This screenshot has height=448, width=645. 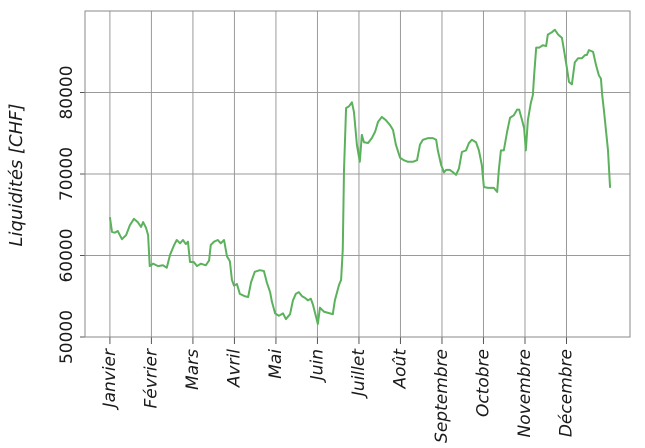 I want to click on x-tick-label: Février, so click(x=151, y=378).